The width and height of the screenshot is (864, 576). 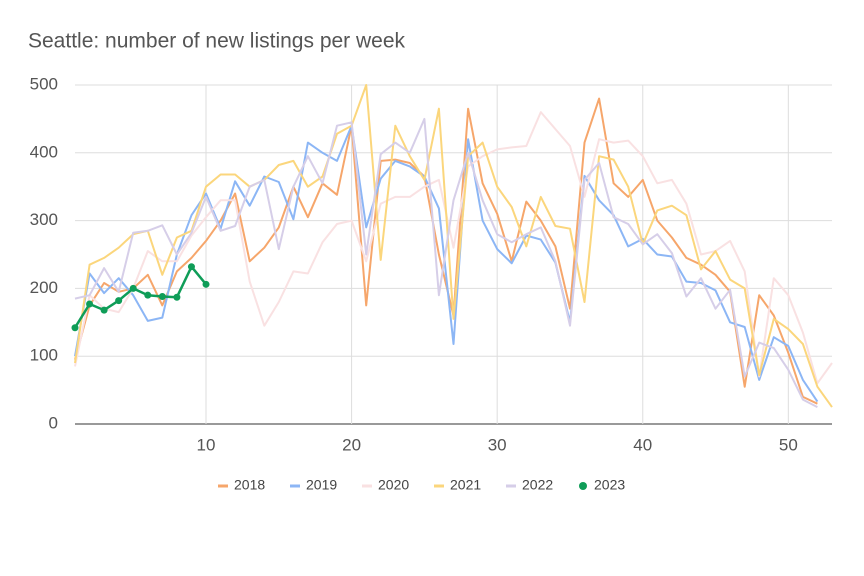 I want to click on series-line, so click(x=140, y=297).